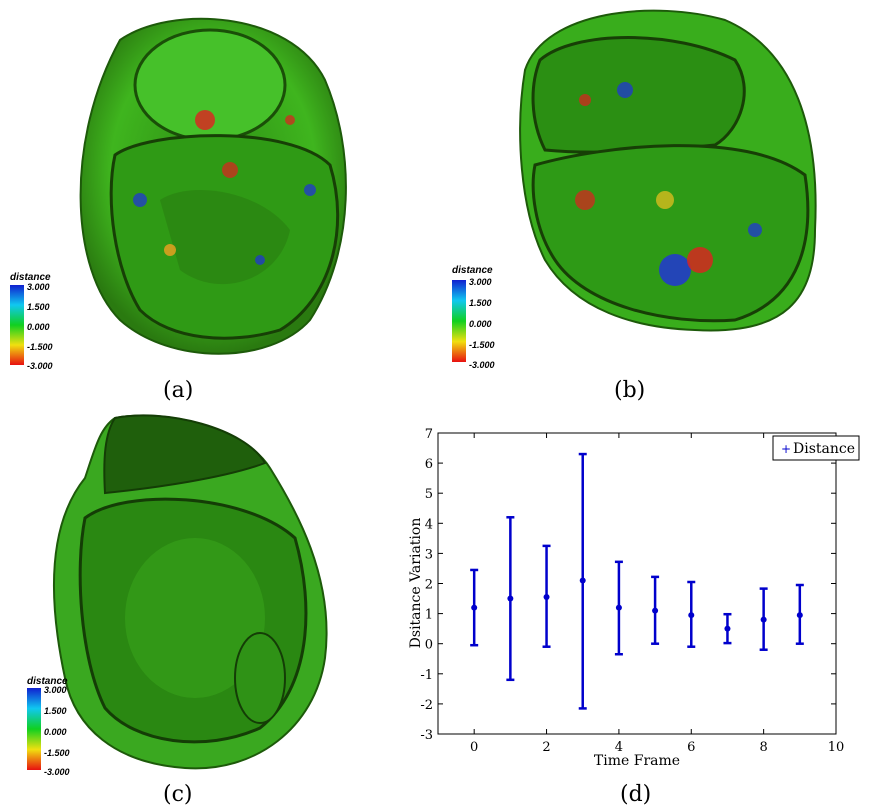 The width and height of the screenshot is (871, 811). Describe the element at coordinates (472, 270) in the screenshot. I see `colorbar-title-b: distance` at that location.